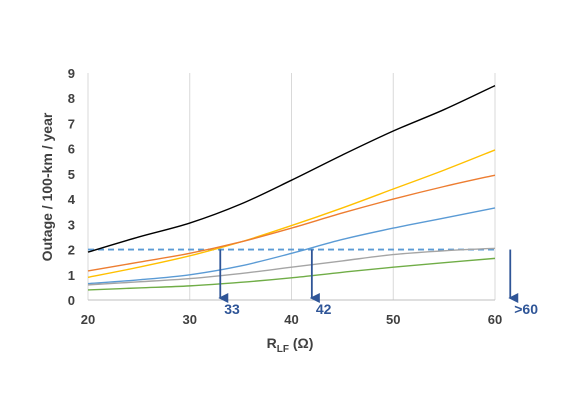 The height and width of the screenshot is (405, 565). What do you see at coordinates (71, 149) in the screenshot?
I see `y-tick-label: 6` at bounding box center [71, 149].